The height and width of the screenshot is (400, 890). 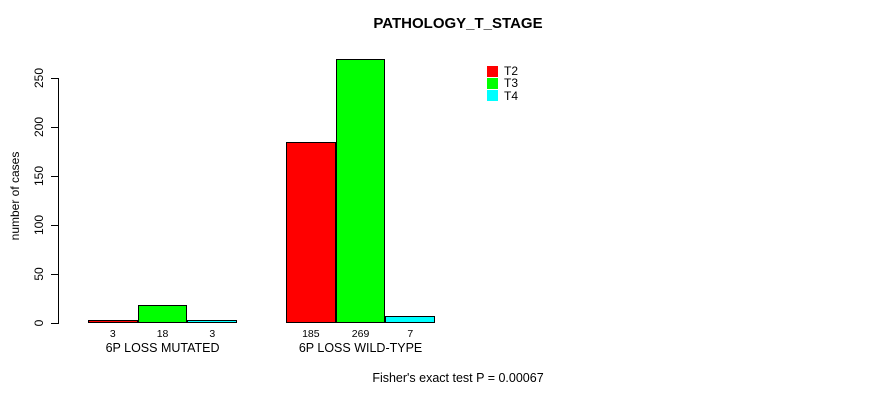 What do you see at coordinates (502, 96) in the screenshot?
I see `legend-item-t4: T4` at bounding box center [502, 96].